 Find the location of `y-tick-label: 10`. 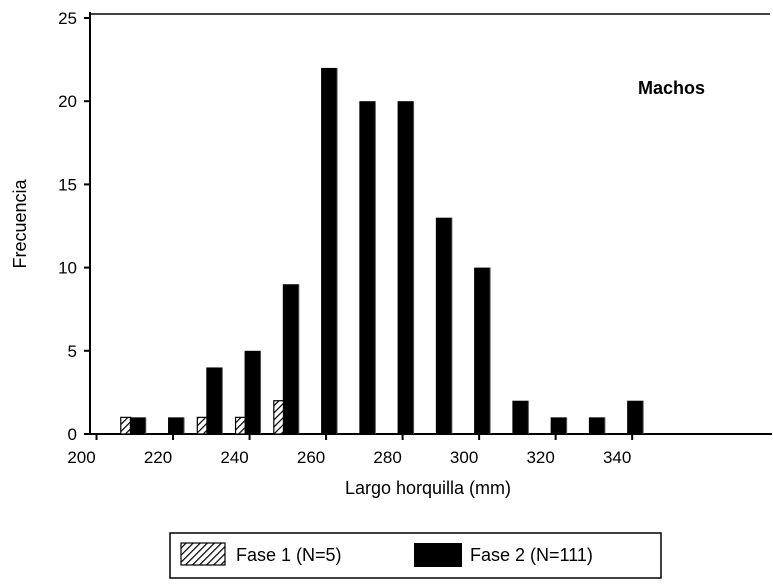

y-tick-label: 10 is located at coordinates (67, 268).